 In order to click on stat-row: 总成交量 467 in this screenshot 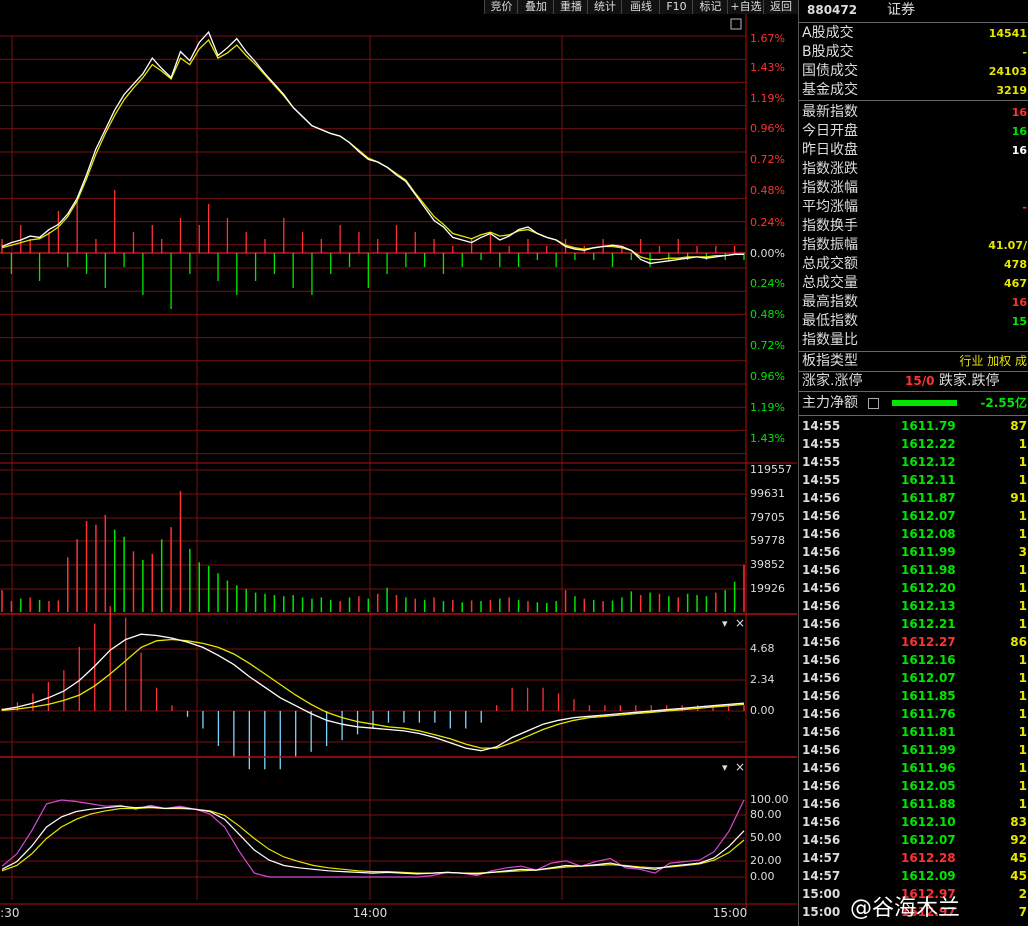, I will do `click(913, 283)`.